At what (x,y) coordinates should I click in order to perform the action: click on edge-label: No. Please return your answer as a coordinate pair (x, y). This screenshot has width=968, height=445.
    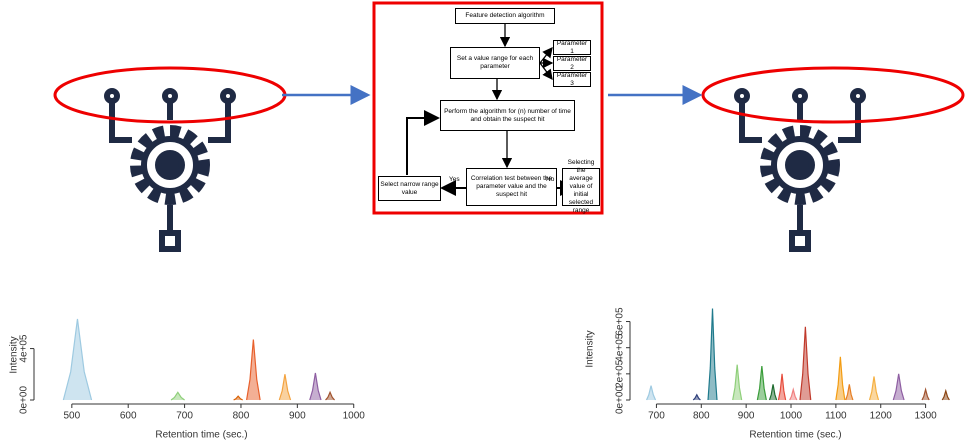
    Looking at the image, I should click on (550, 179).